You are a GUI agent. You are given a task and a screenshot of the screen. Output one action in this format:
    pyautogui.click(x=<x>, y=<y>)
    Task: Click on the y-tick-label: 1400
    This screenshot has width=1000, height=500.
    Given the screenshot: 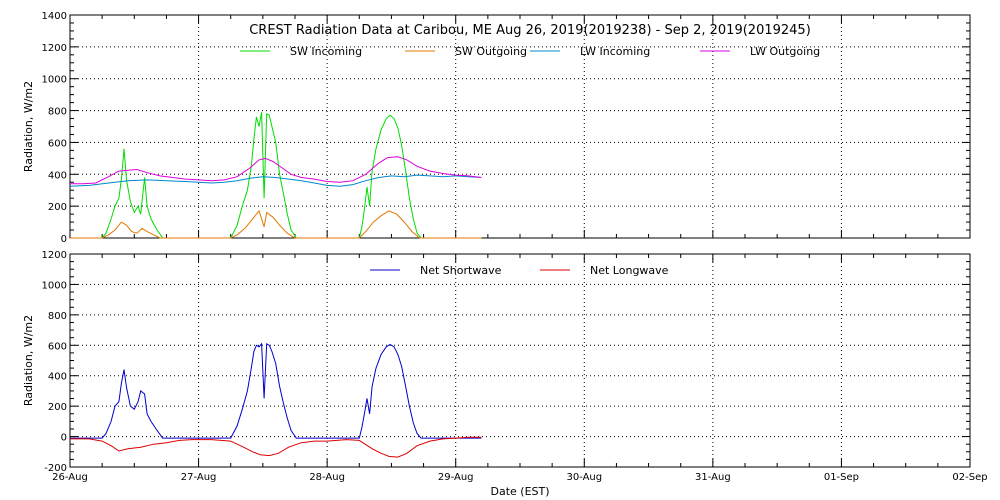 What is the action you would take?
    pyautogui.click(x=54, y=16)
    